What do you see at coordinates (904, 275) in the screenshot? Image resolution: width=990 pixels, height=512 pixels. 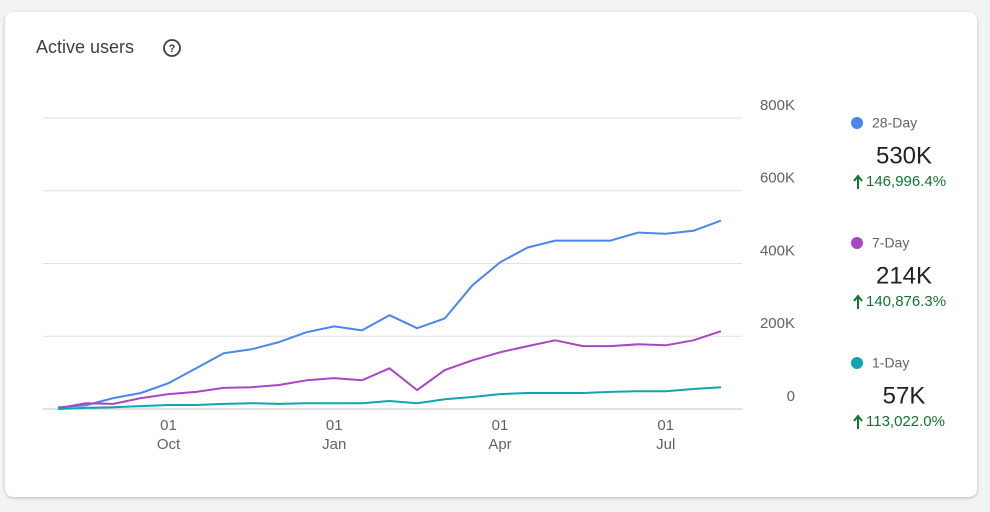 I see `legend-total: 214K` at bounding box center [904, 275].